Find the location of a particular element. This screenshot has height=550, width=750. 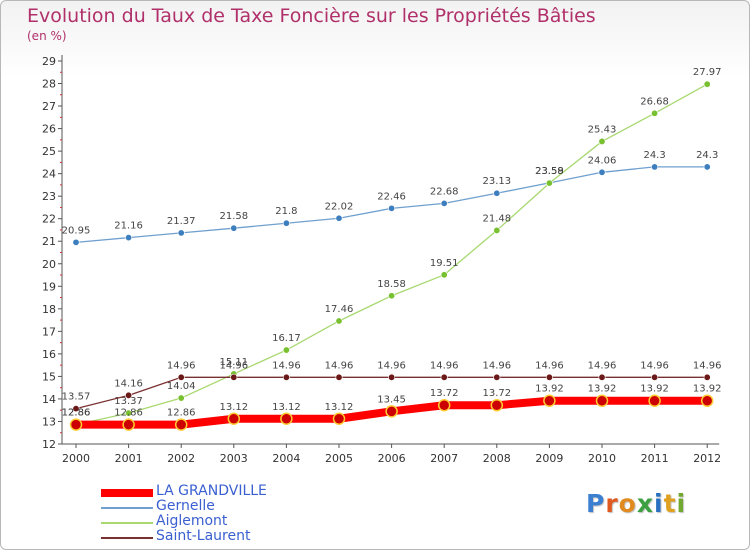

y-tick-label: 18 is located at coordinates (49, 309).